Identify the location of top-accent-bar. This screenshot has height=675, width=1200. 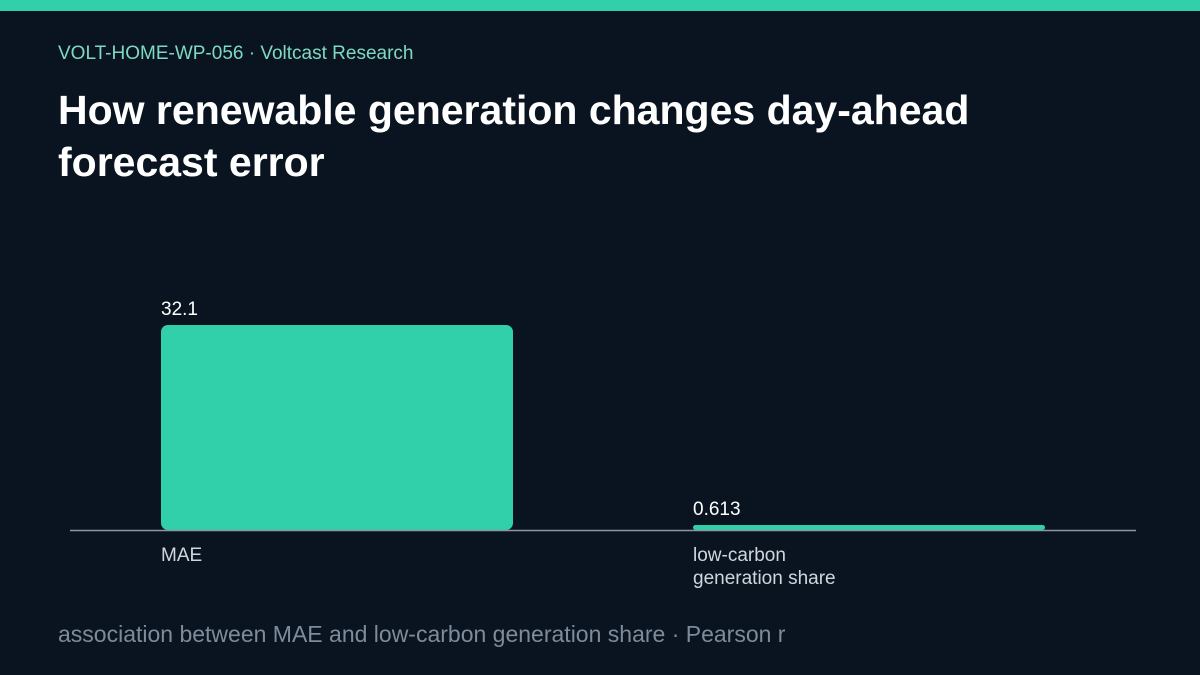
(600, 5).